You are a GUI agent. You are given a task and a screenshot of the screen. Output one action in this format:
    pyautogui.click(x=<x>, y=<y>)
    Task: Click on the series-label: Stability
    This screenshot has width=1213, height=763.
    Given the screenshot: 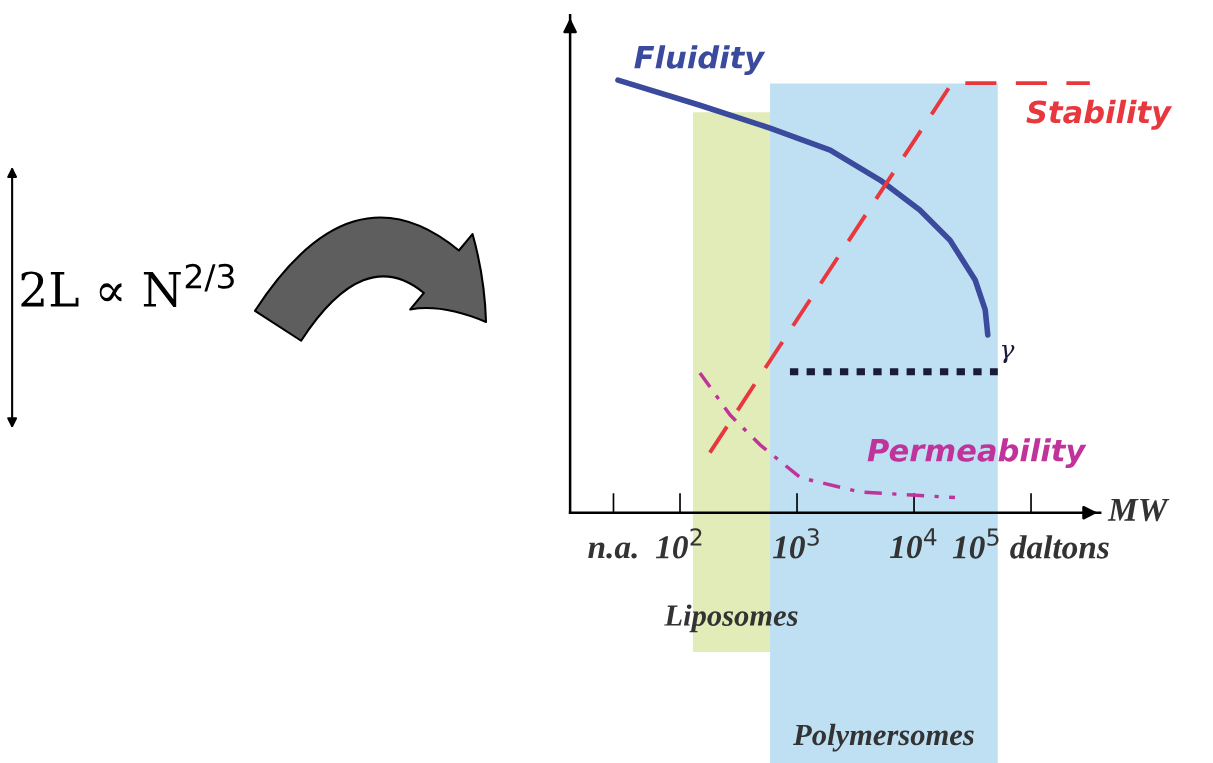 What is the action you would take?
    pyautogui.click(x=1099, y=114)
    